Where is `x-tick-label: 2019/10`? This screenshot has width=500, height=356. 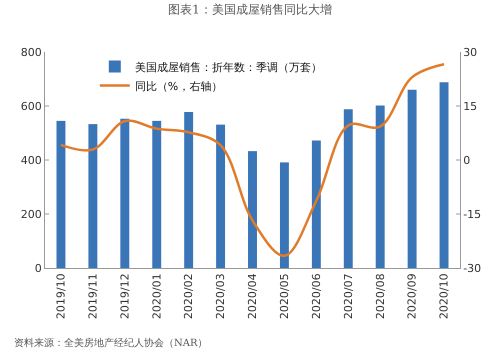
x-tick-label: 2019/10 is located at coordinates (61, 296).